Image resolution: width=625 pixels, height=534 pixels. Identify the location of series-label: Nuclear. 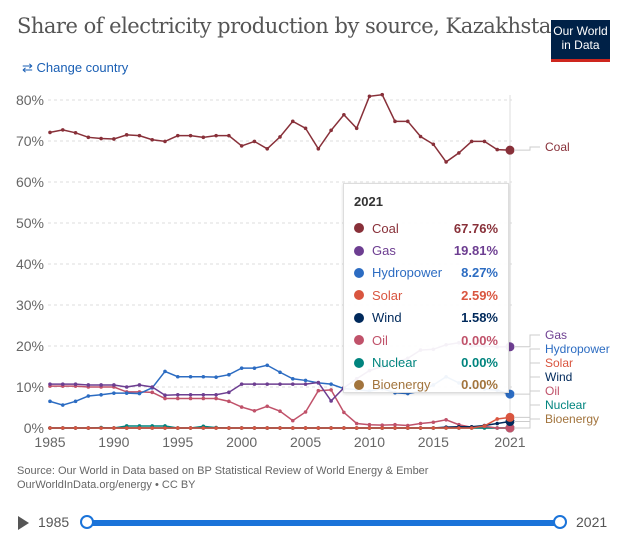
(565, 405).